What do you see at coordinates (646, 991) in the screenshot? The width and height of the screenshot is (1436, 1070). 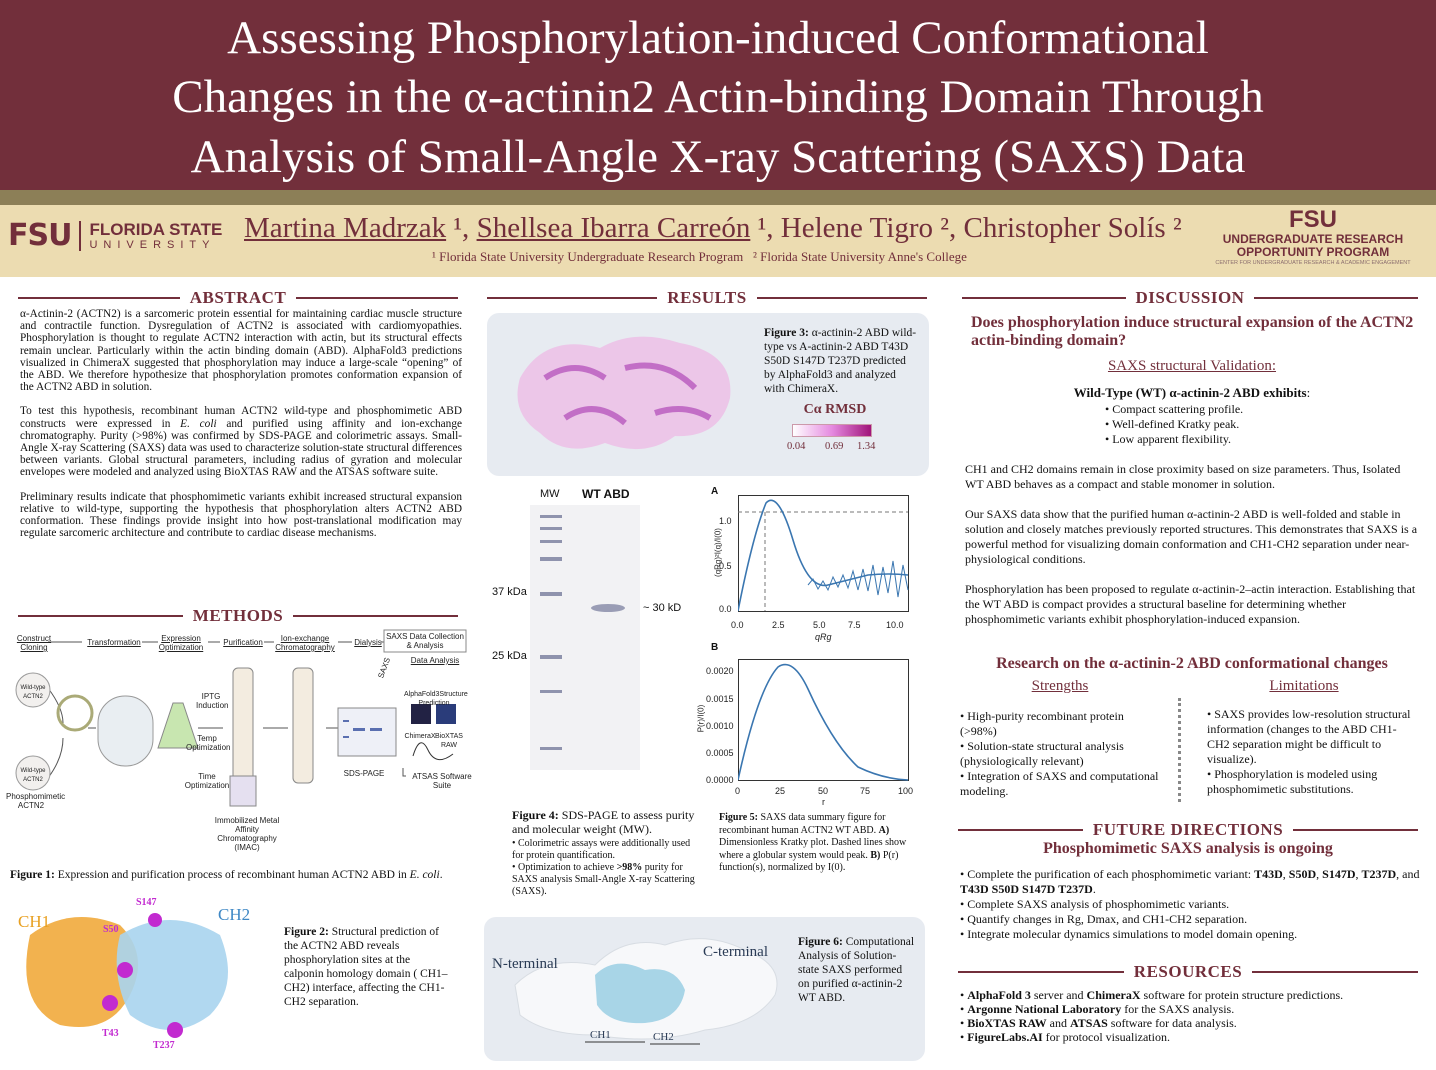 I see `figure6-envelope` at bounding box center [646, 991].